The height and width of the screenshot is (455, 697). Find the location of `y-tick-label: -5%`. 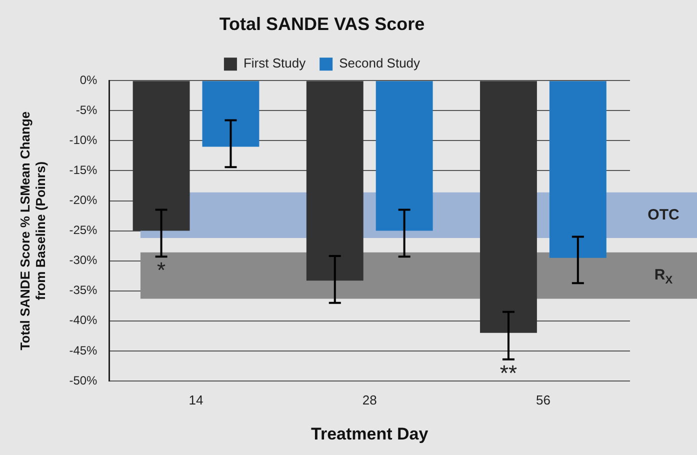

y-tick-label: -5% is located at coordinates (87, 109).